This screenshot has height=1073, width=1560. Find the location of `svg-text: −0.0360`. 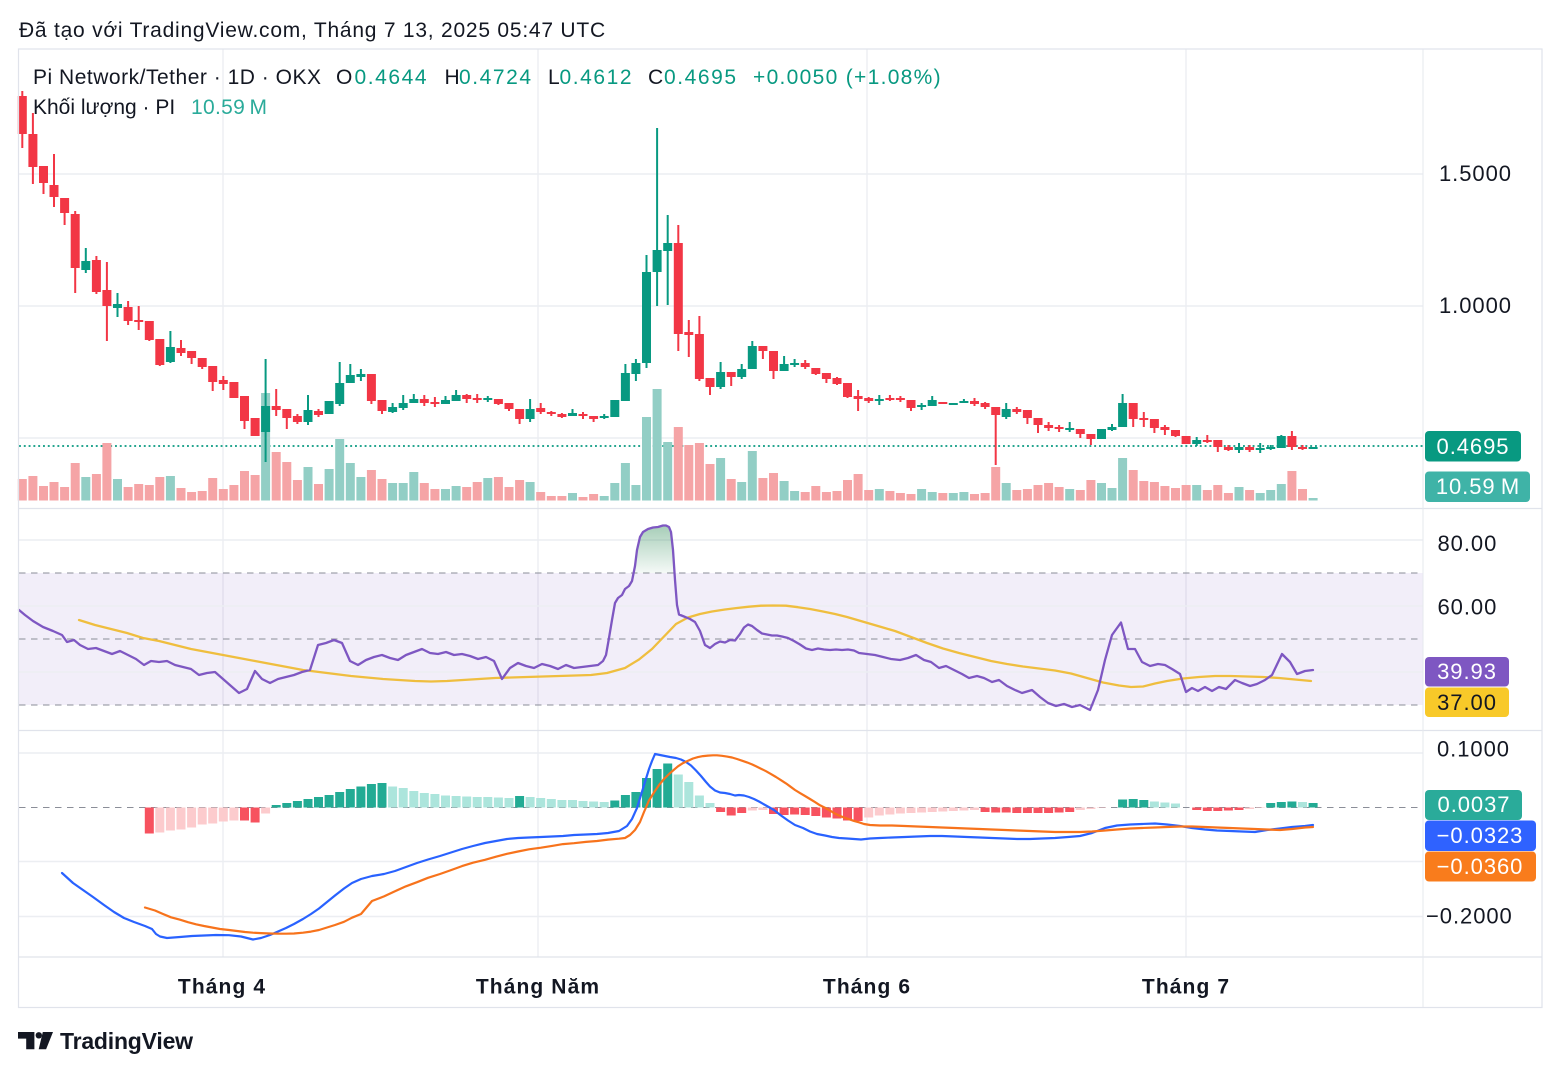

svg-text: −0.0360 is located at coordinates (1480, 866).